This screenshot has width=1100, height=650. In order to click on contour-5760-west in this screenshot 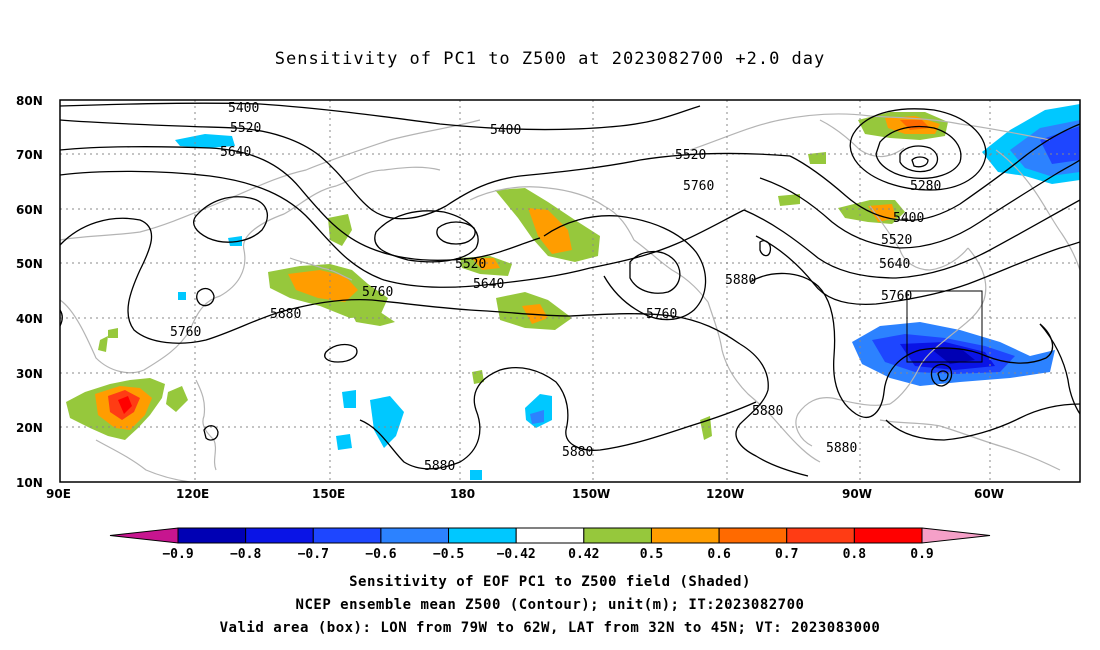, I will do `click(402, 229)`.